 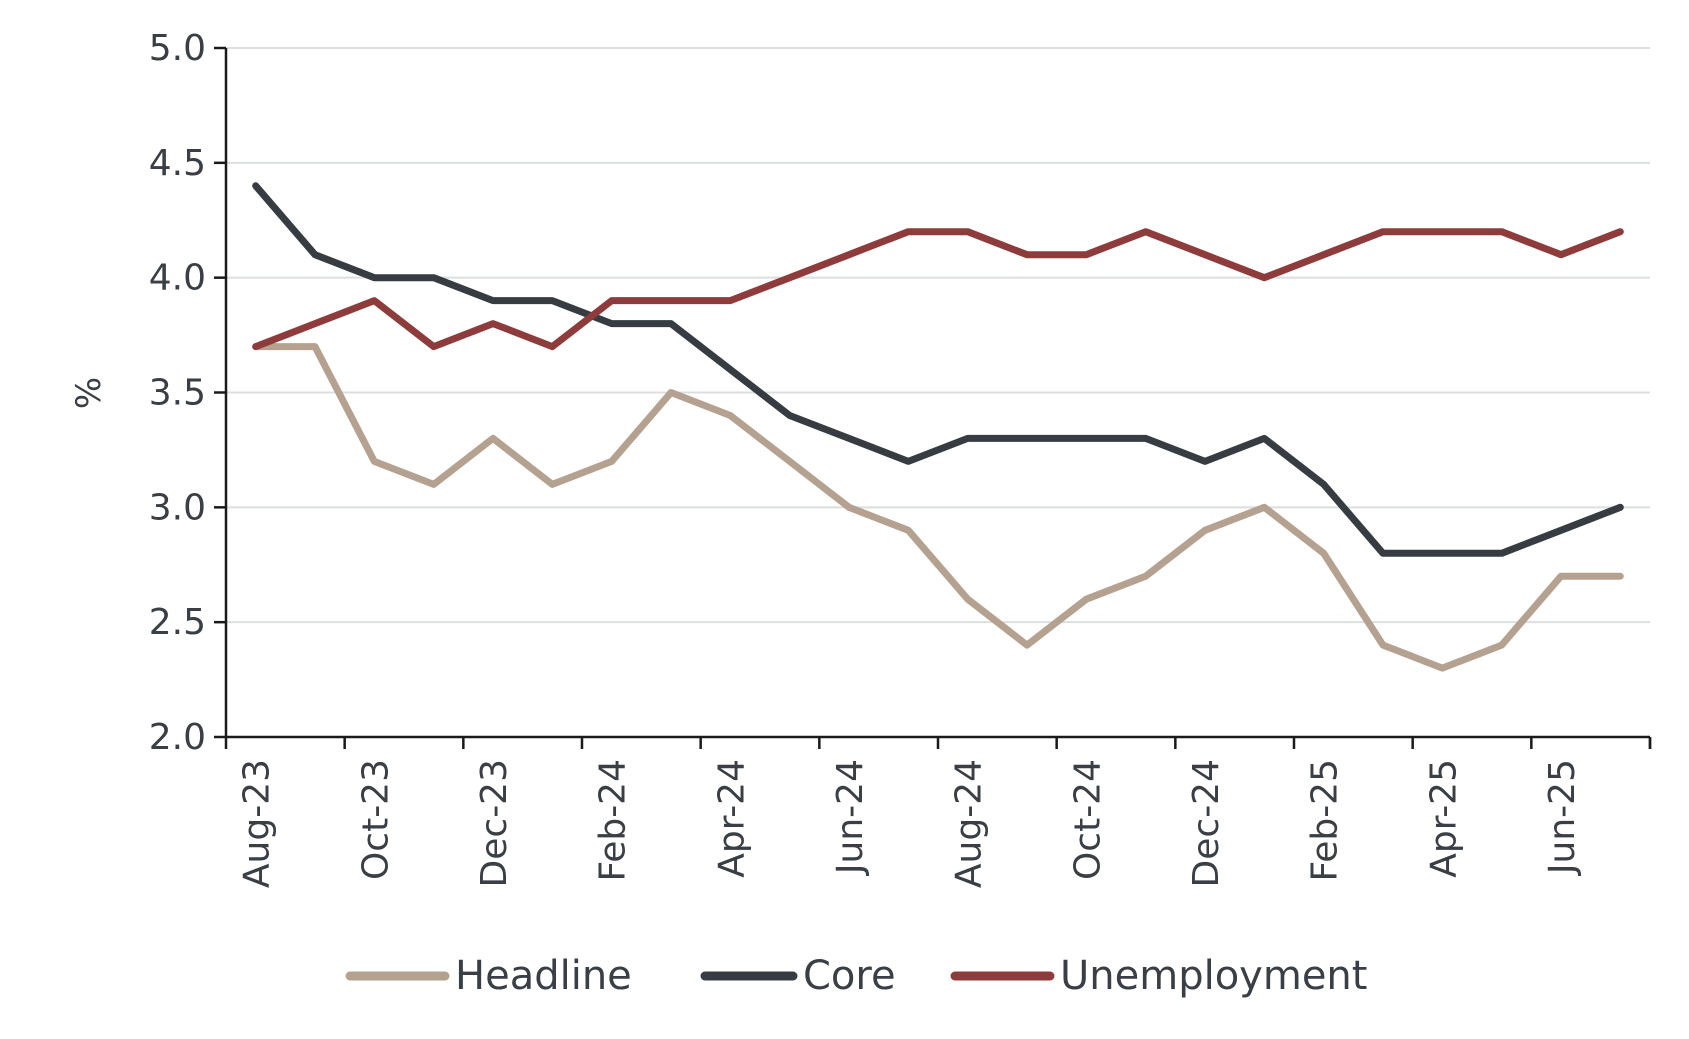 What do you see at coordinates (177, 278) in the screenshot?
I see `y-tick-label: 4.0` at bounding box center [177, 278].